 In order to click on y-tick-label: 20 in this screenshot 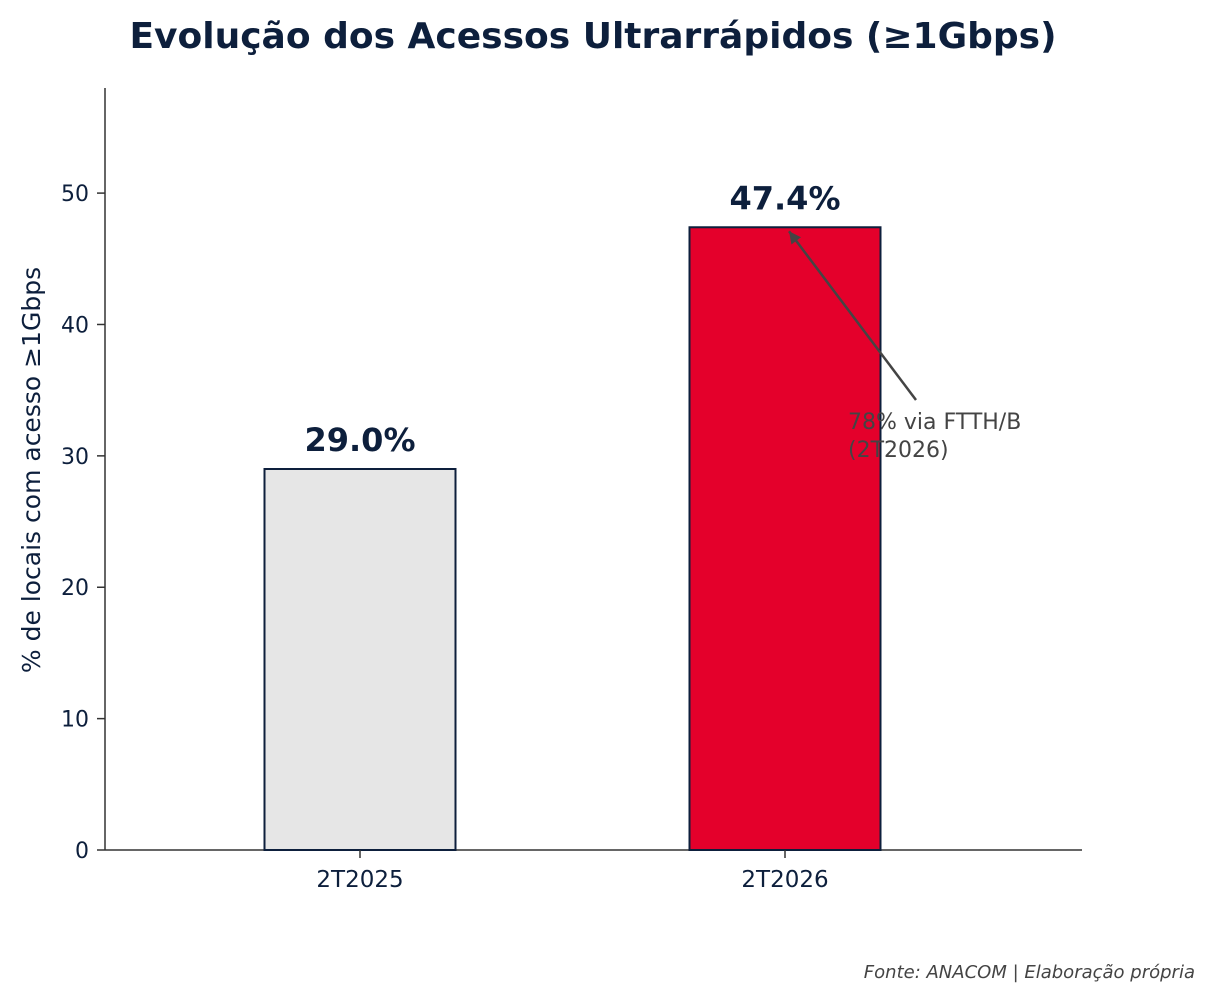, I will do `click(75, 588)`.